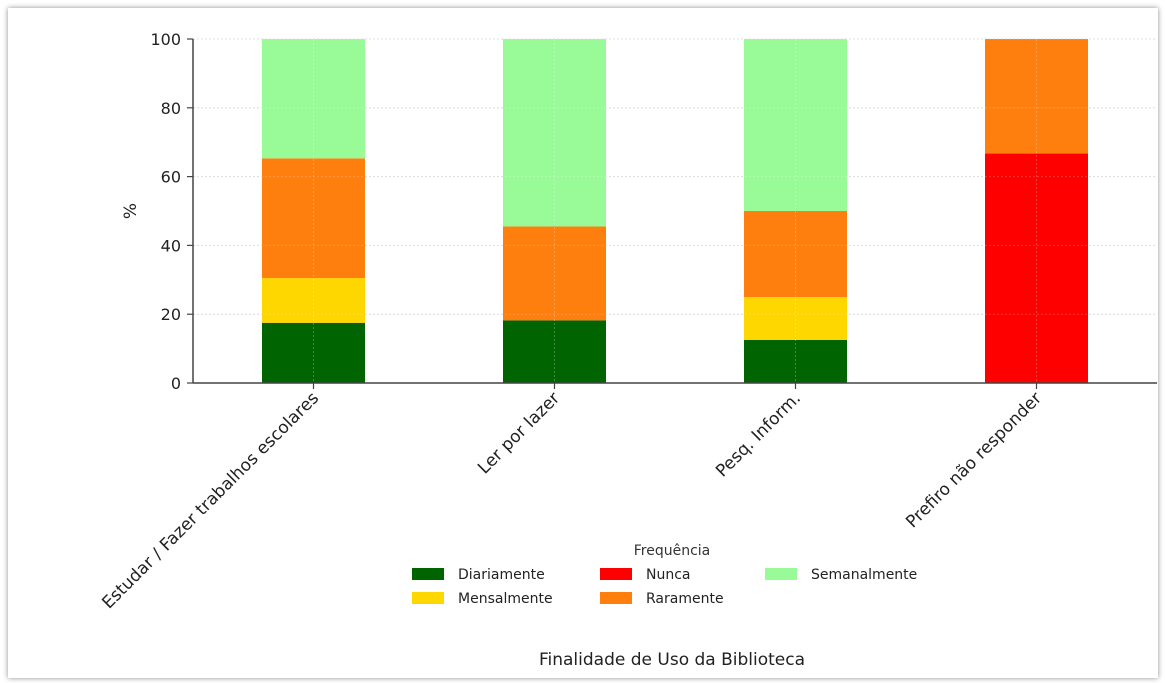 The height and width of the screenshot is (683, 1165). I want to click on bar-segment-nunca, so click(1036, 268).